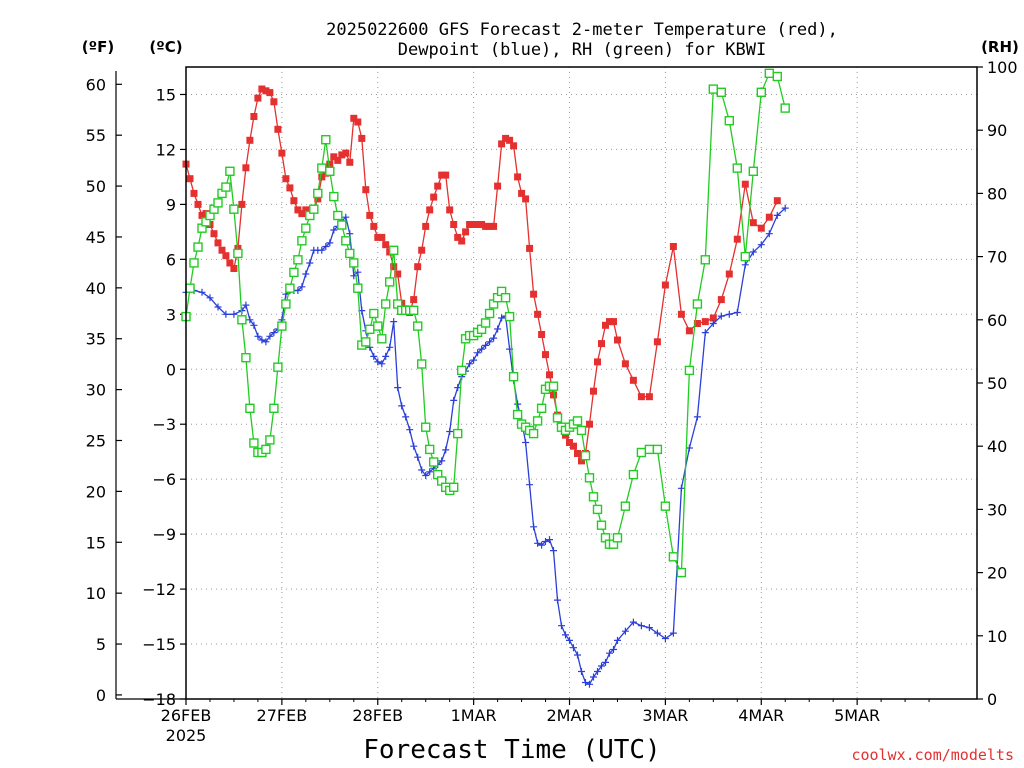  Describe the element at coordinates (96, 288) in the screenshot. I see `f-tick-label: 40` at that location.